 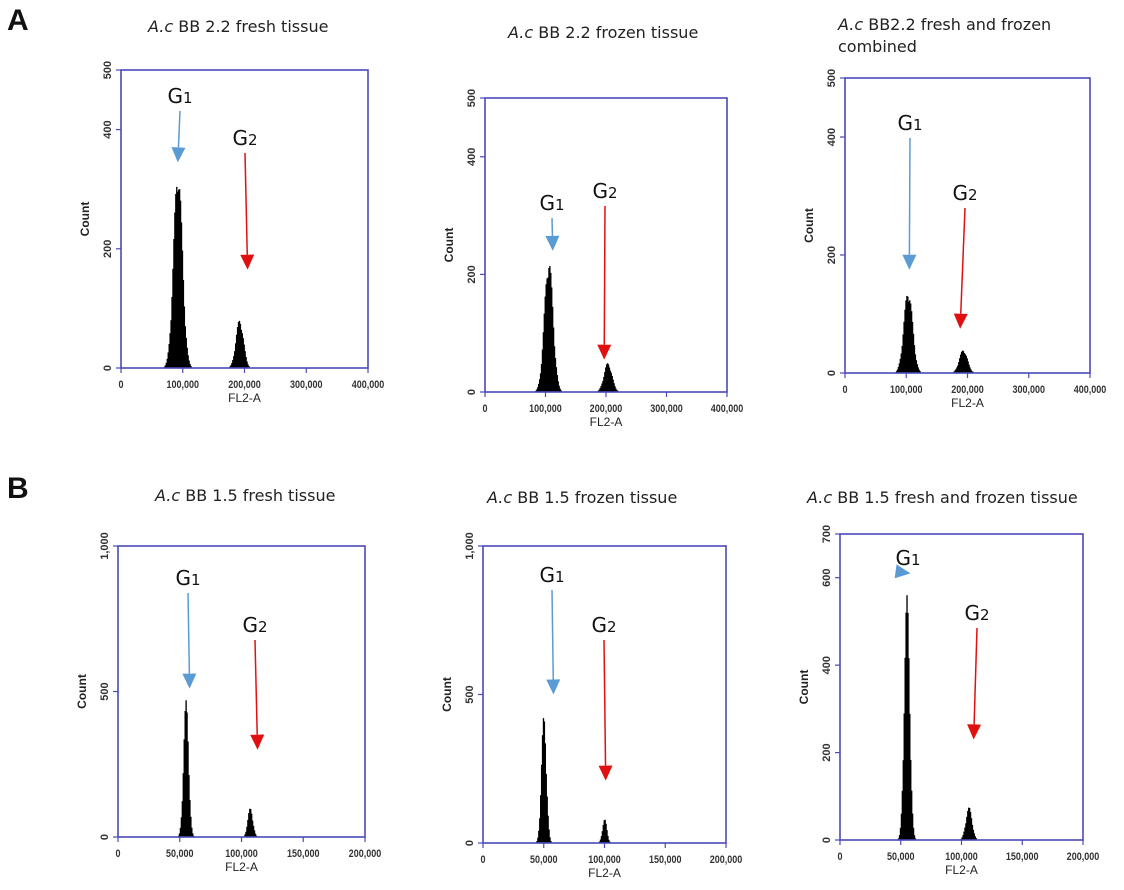 What do you see at coordinates (82, 691) in the screenshot?
I see `y-axis-label: Count` at bounding box center [82, 691].